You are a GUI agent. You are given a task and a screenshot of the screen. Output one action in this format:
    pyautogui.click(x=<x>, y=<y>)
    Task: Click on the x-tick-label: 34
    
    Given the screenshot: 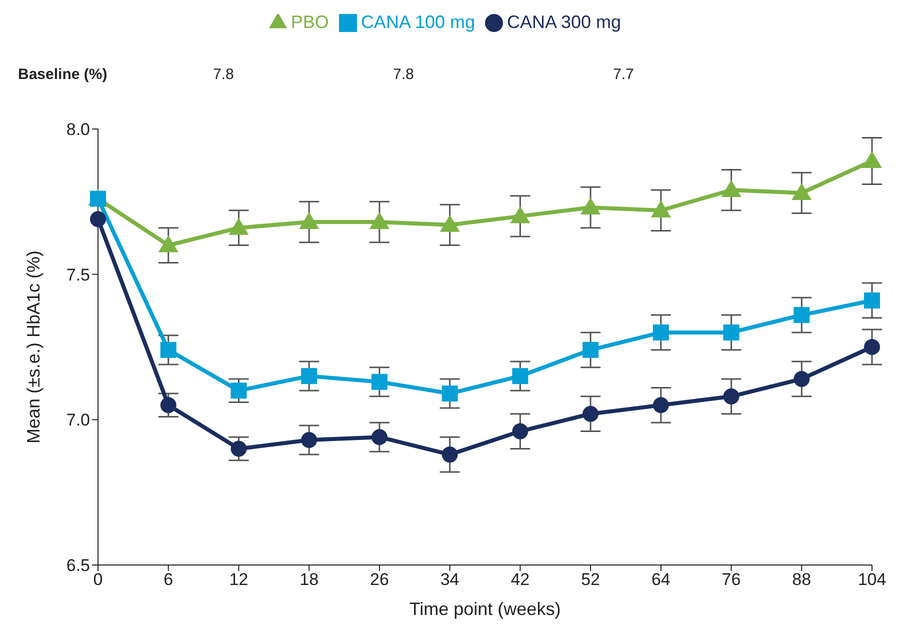 What is the action you would take?
    pyautogui.click(x=450, y=580)
    